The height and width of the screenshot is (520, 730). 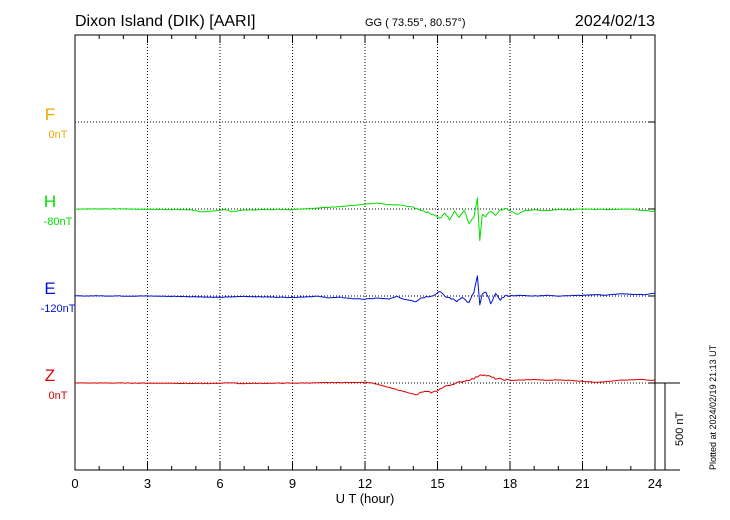 What do you see at coordinates (365, 483) in the screenshot?
I see `x-tick-label: 12` at bounding box center [365, 483].